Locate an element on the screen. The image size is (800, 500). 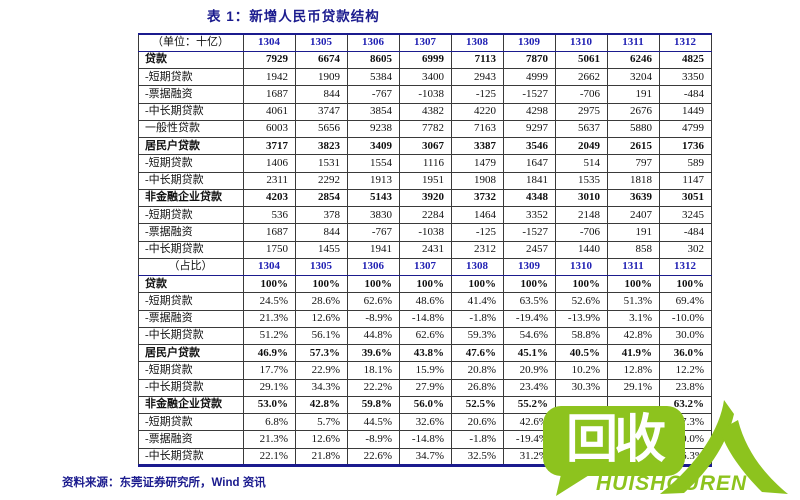
data-cell: 2975 is located at coordinates (581, 111).